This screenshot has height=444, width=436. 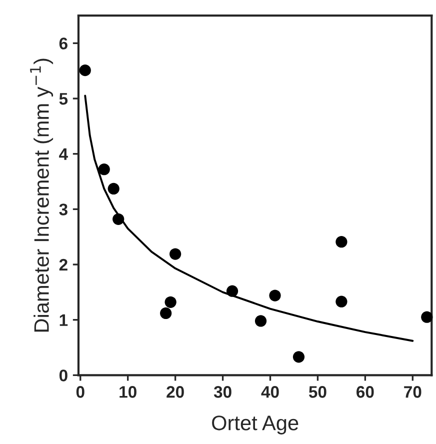 What do you see at coordinates (413, 392) in the screenshot?
I see `x-tick-label: 70` at bounding box center [413, 392].